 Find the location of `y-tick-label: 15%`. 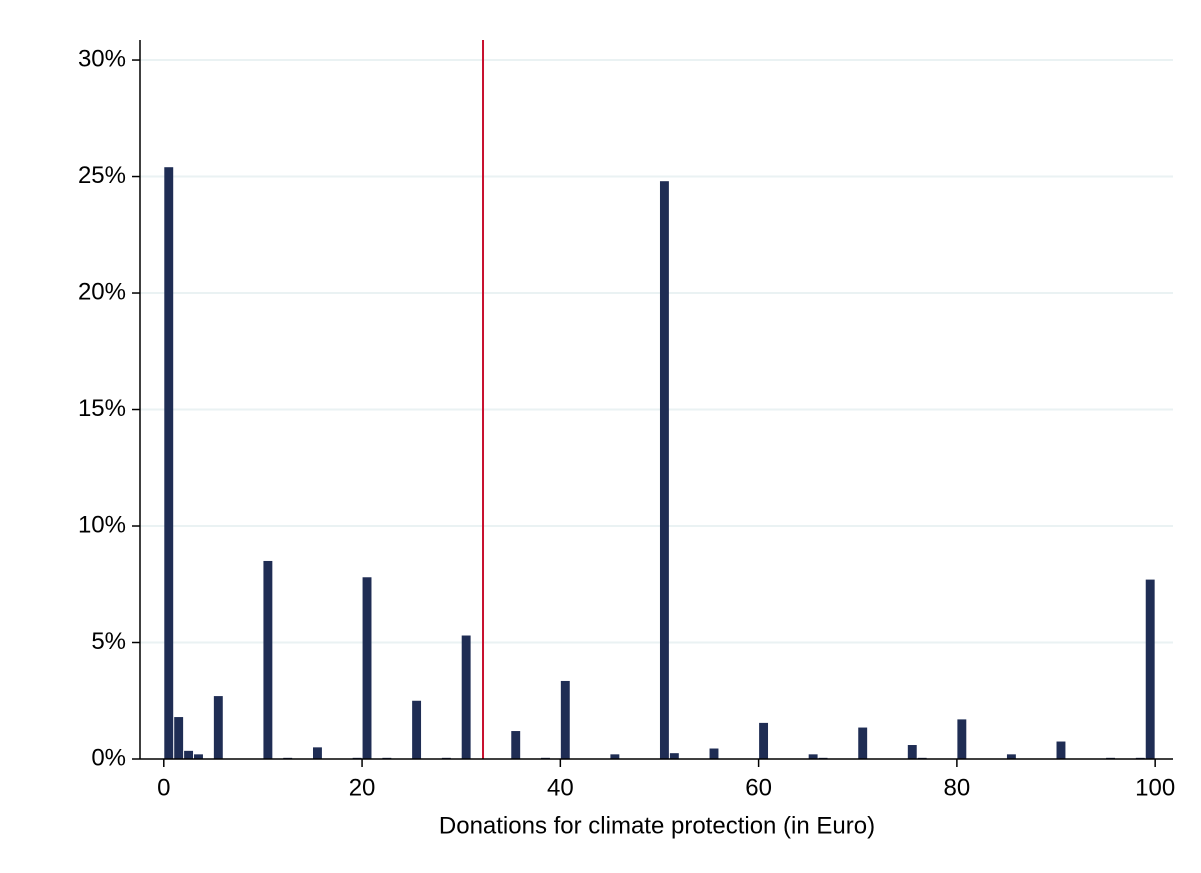

y-tick-label: 15% is located at coordinates (102, 408).